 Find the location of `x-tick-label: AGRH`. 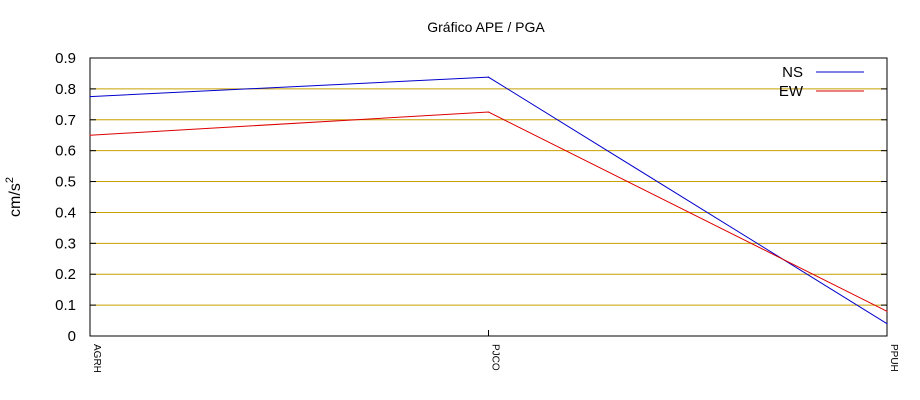

x-tick-label: AGRH is located at coordinates (96, 358).